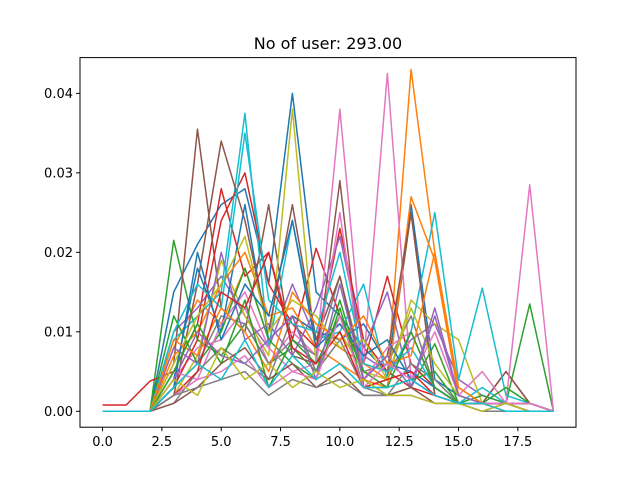  What do you see at coordinates (339, 442) in the screenshot?
I see `x-tick-label: 10.0` at bounding box center [339, 442].